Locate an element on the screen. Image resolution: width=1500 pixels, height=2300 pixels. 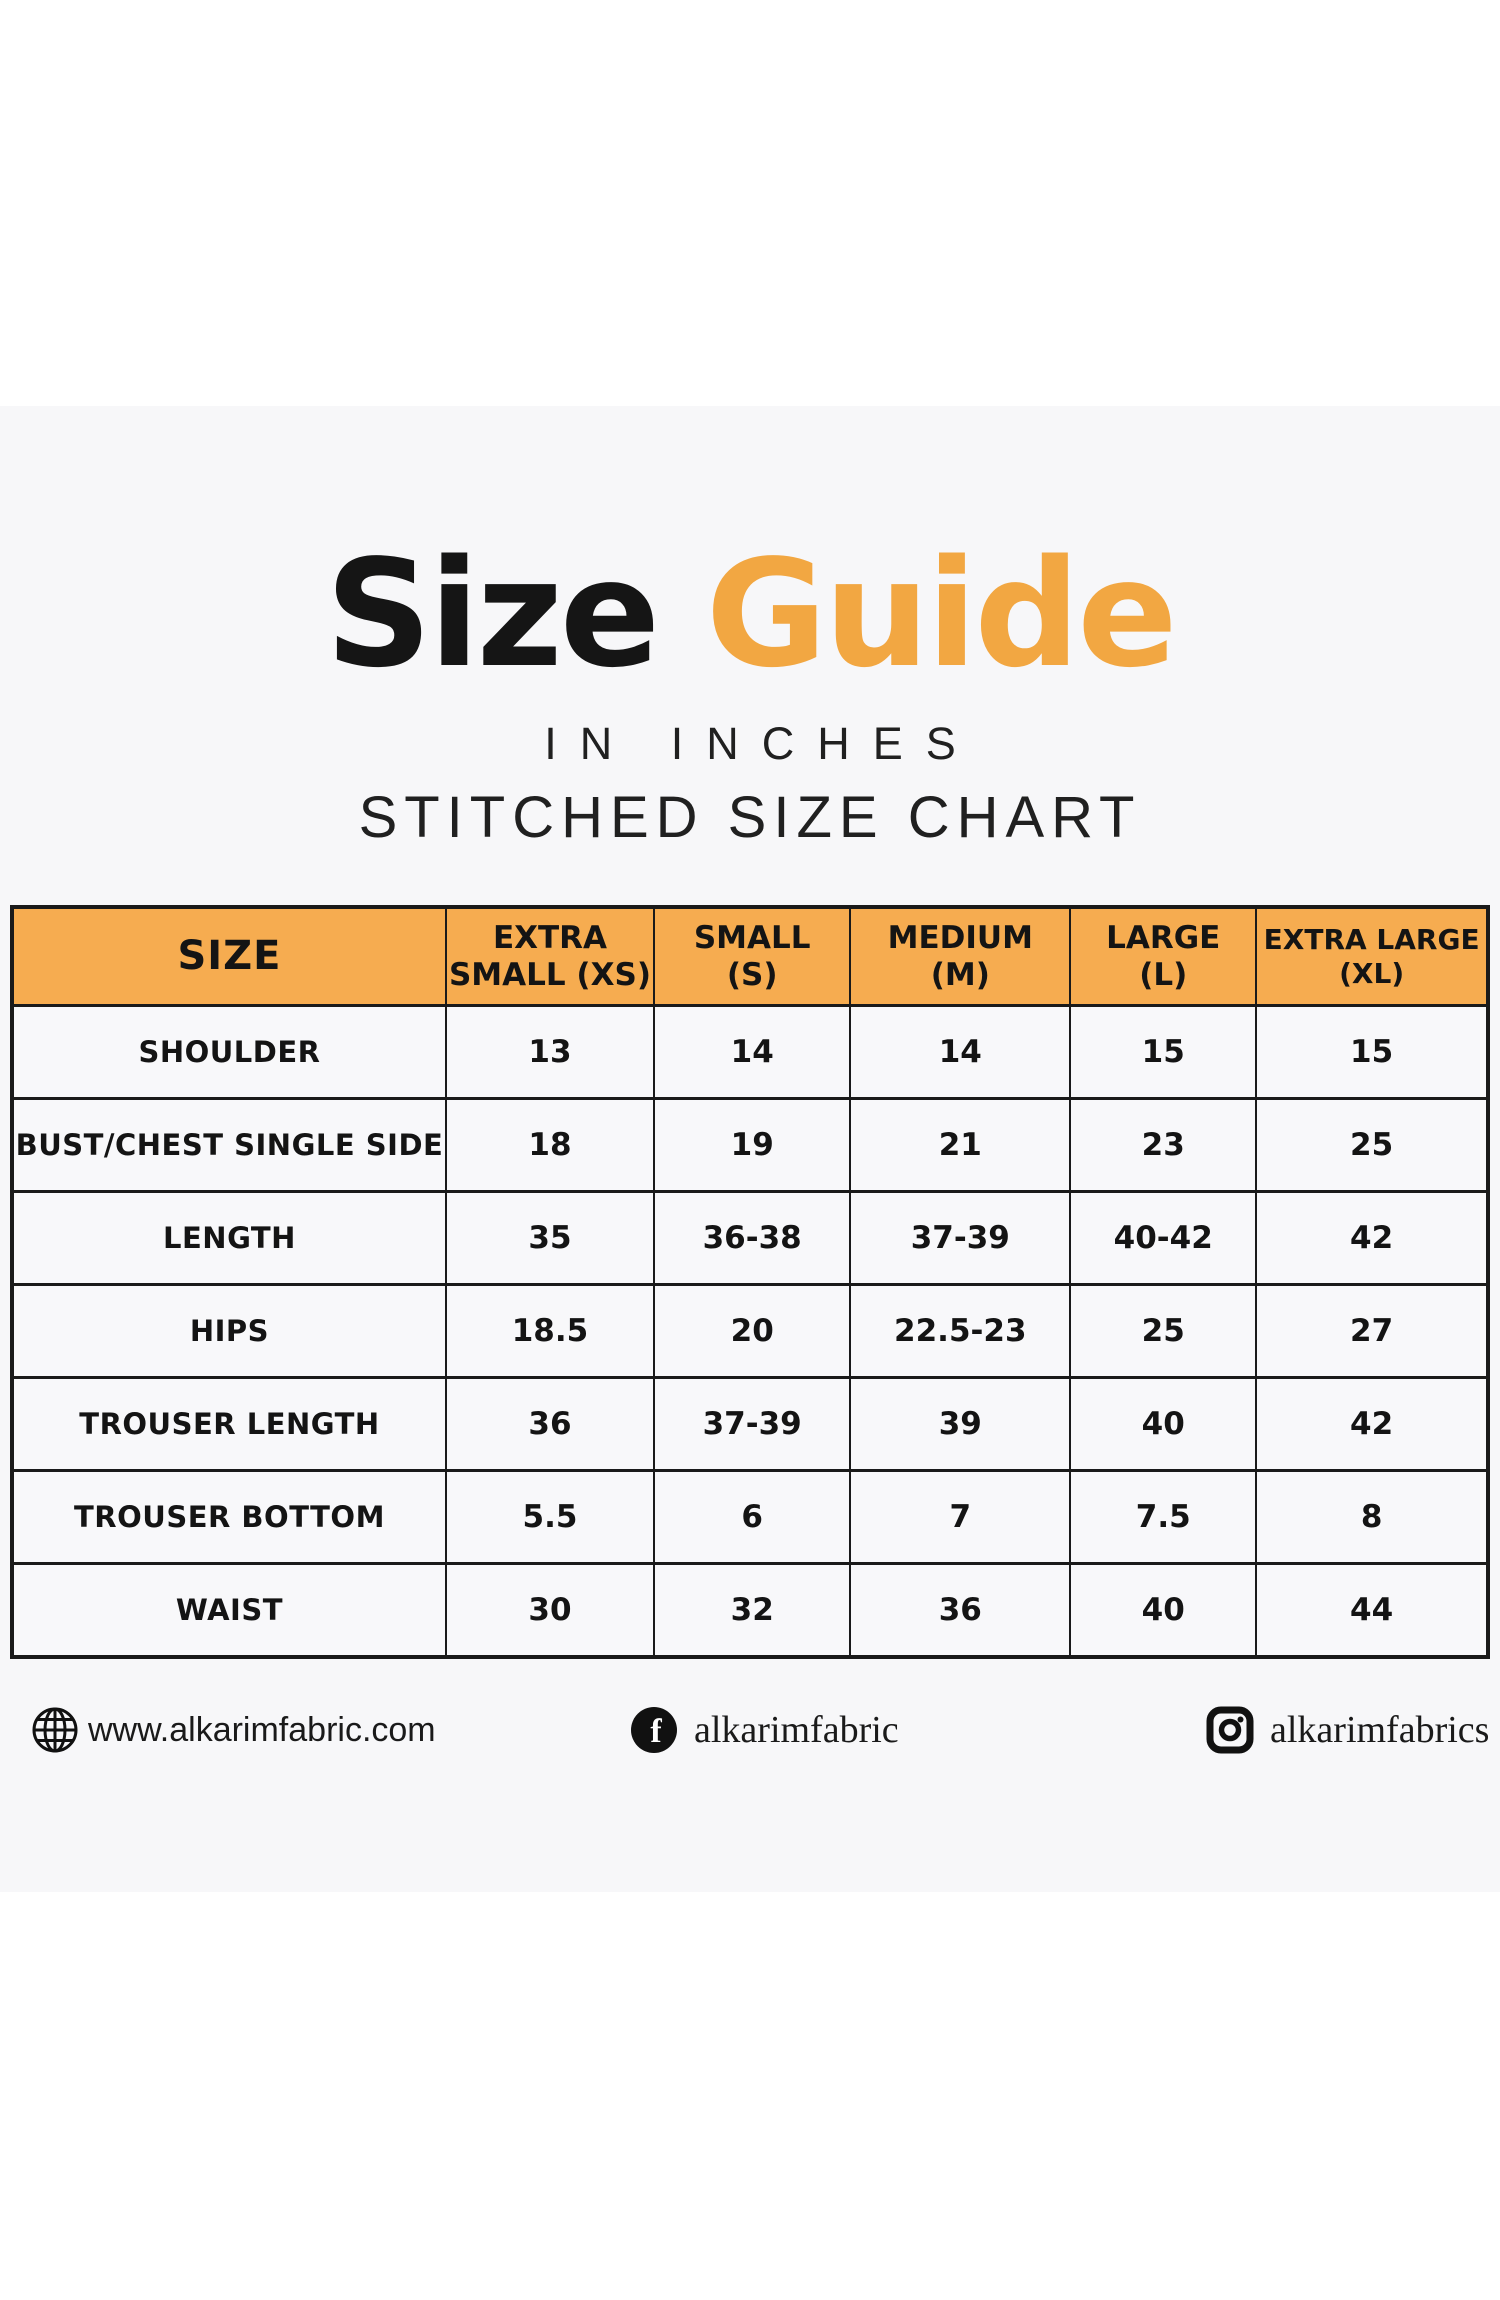
row-label-4: TROUSER LENGTH is located at coordinates (229, 1424).